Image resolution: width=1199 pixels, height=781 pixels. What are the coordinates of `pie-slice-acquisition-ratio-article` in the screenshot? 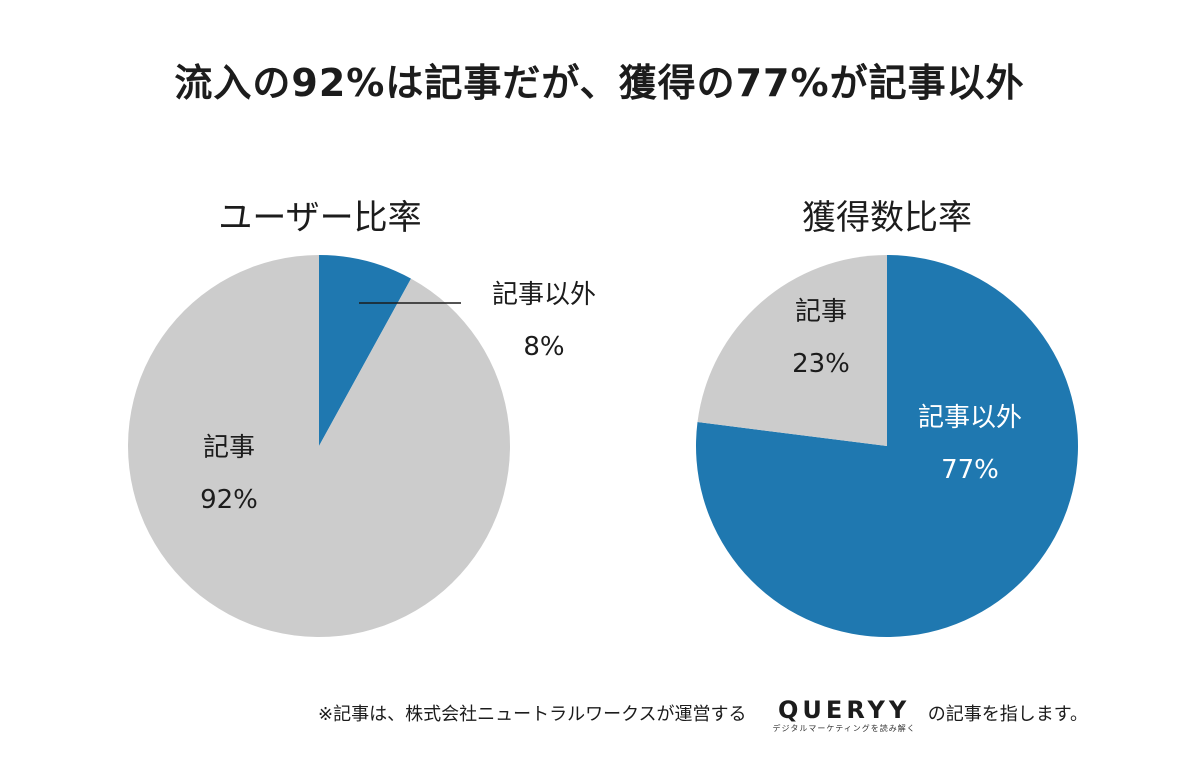 It's located at (792, 350).